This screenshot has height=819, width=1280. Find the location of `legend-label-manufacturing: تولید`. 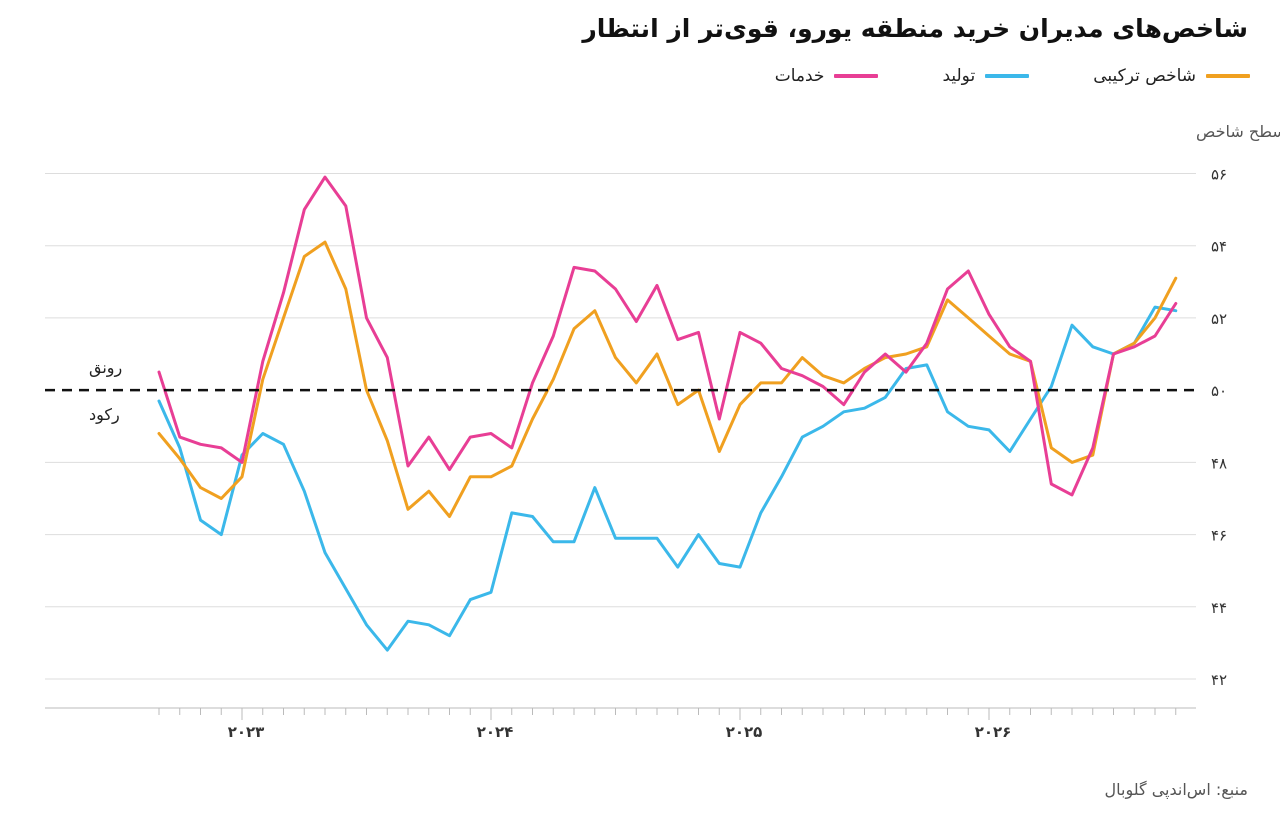

legend-label-manufacturing: تولید is located at coordinates (959, 76).